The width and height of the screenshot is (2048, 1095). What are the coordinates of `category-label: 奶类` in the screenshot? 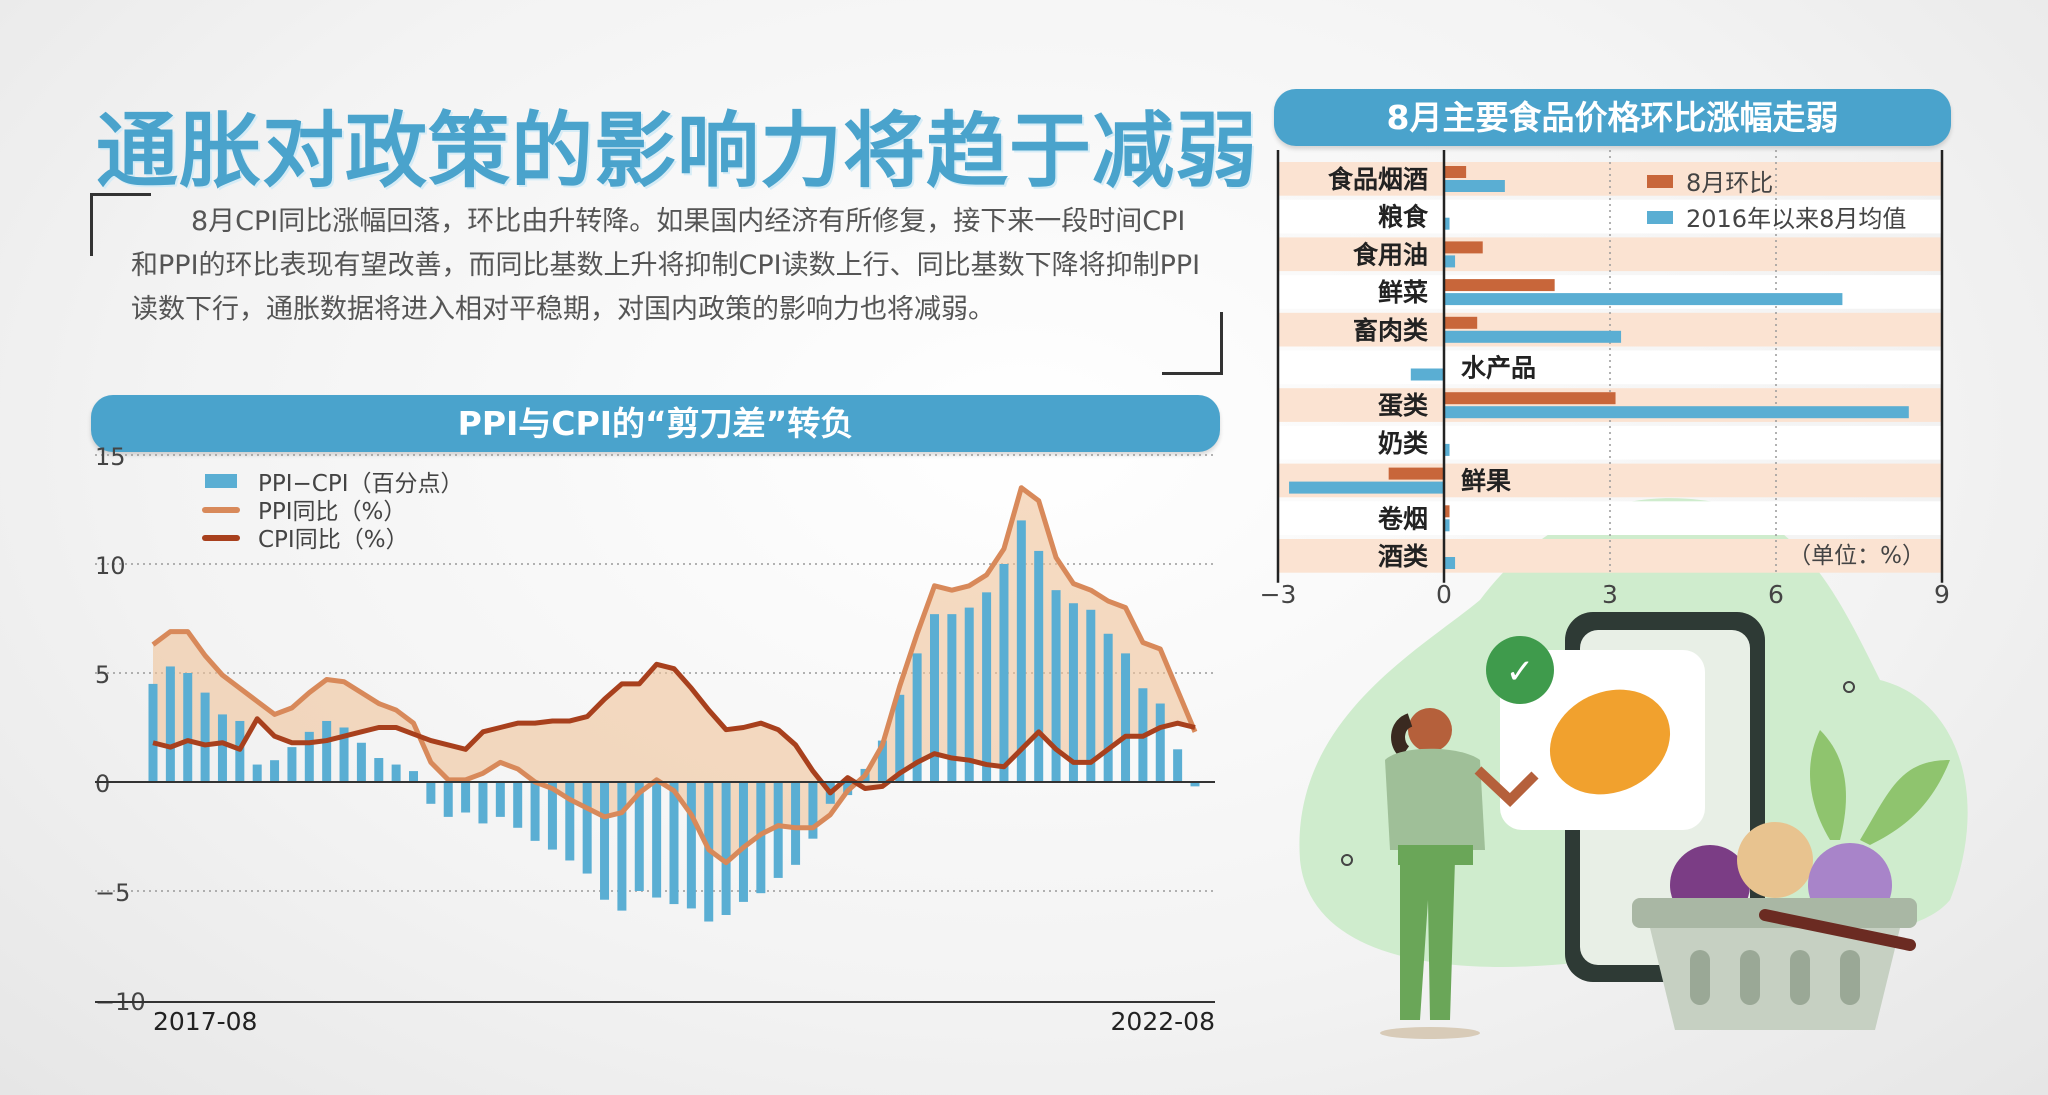 It's located at (1403, 443).